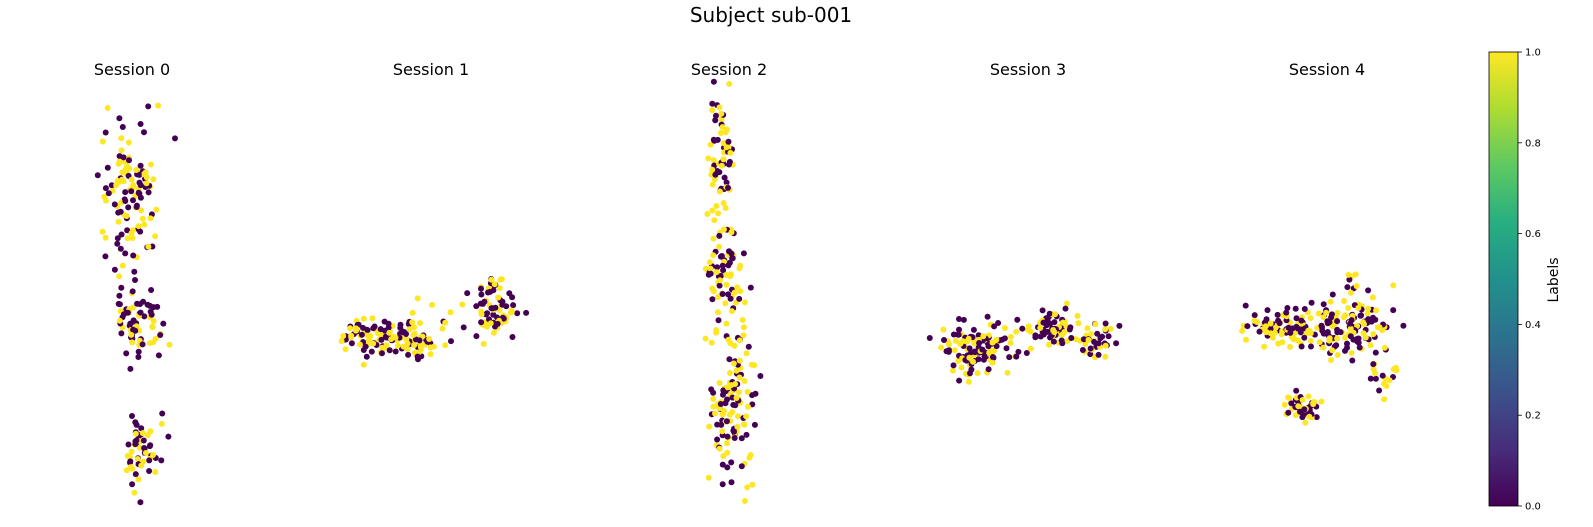 This screenshot has width=1593, height=527. Describe the element at coordinates (1533, 507) in the screenshot. I see `colorbar-tick-label: 0.0` at that location.